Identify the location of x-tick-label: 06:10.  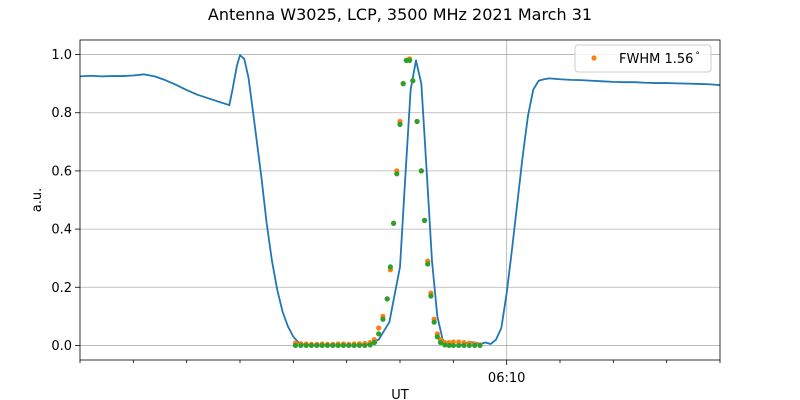
(506, 378).